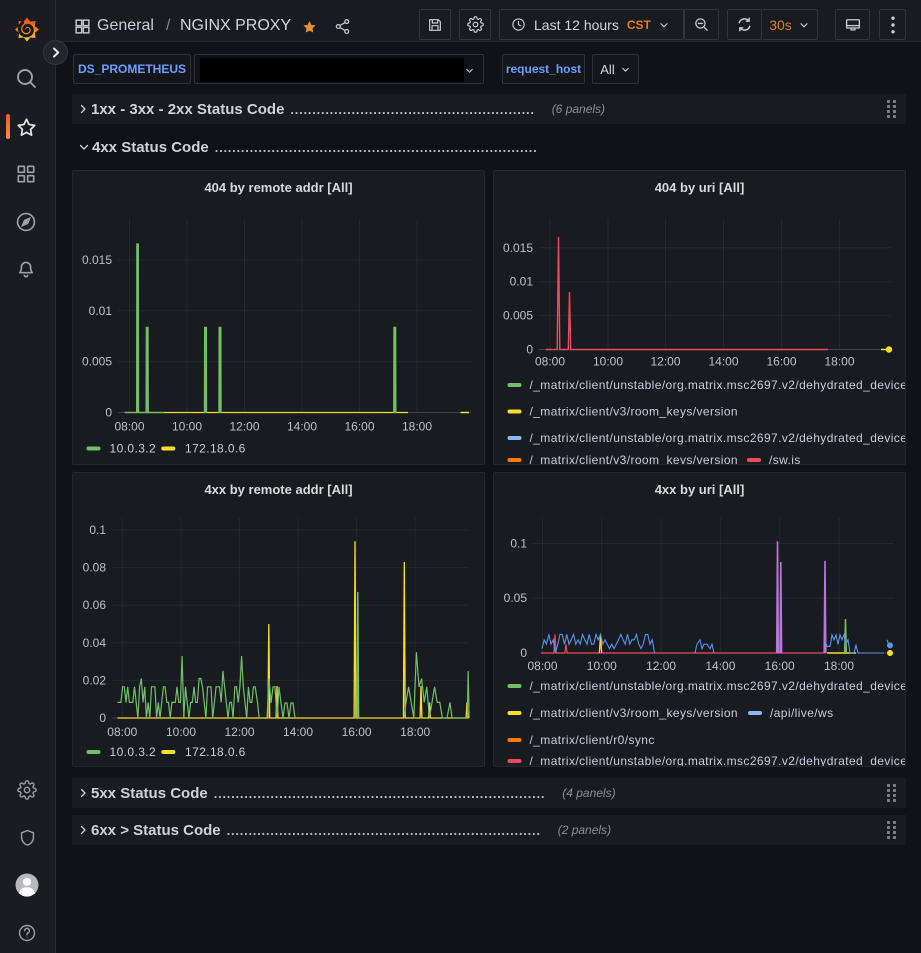  What do you see at coordinates (516, 598) in the screenshot?
I see `svg-text: 0.05` at bounding box center [516, 598].